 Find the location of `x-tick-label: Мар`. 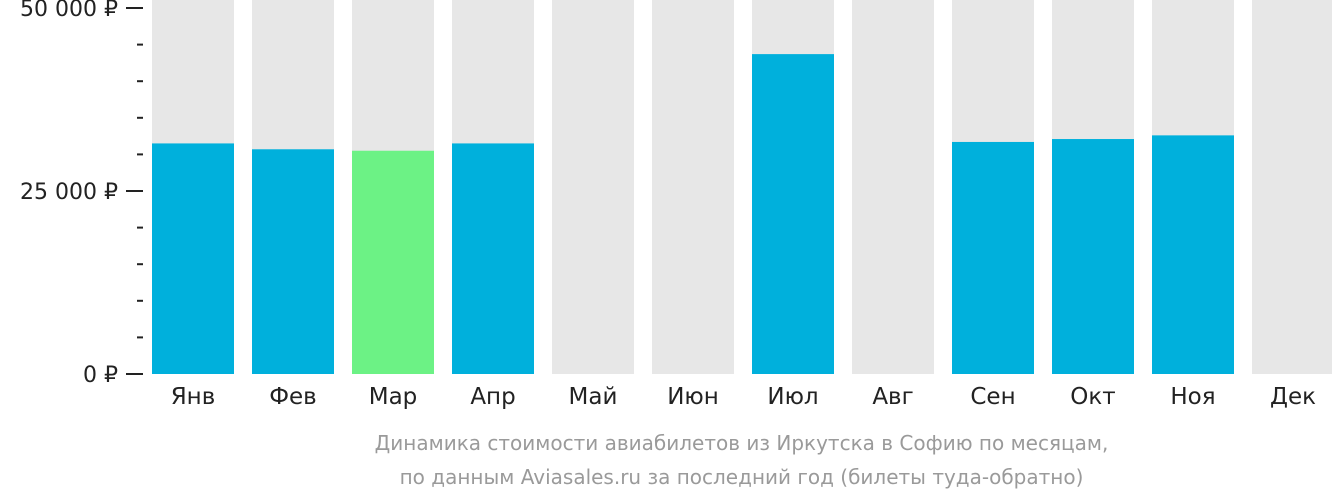

x-tick-label: Мар is located at coordinates (393, 397).